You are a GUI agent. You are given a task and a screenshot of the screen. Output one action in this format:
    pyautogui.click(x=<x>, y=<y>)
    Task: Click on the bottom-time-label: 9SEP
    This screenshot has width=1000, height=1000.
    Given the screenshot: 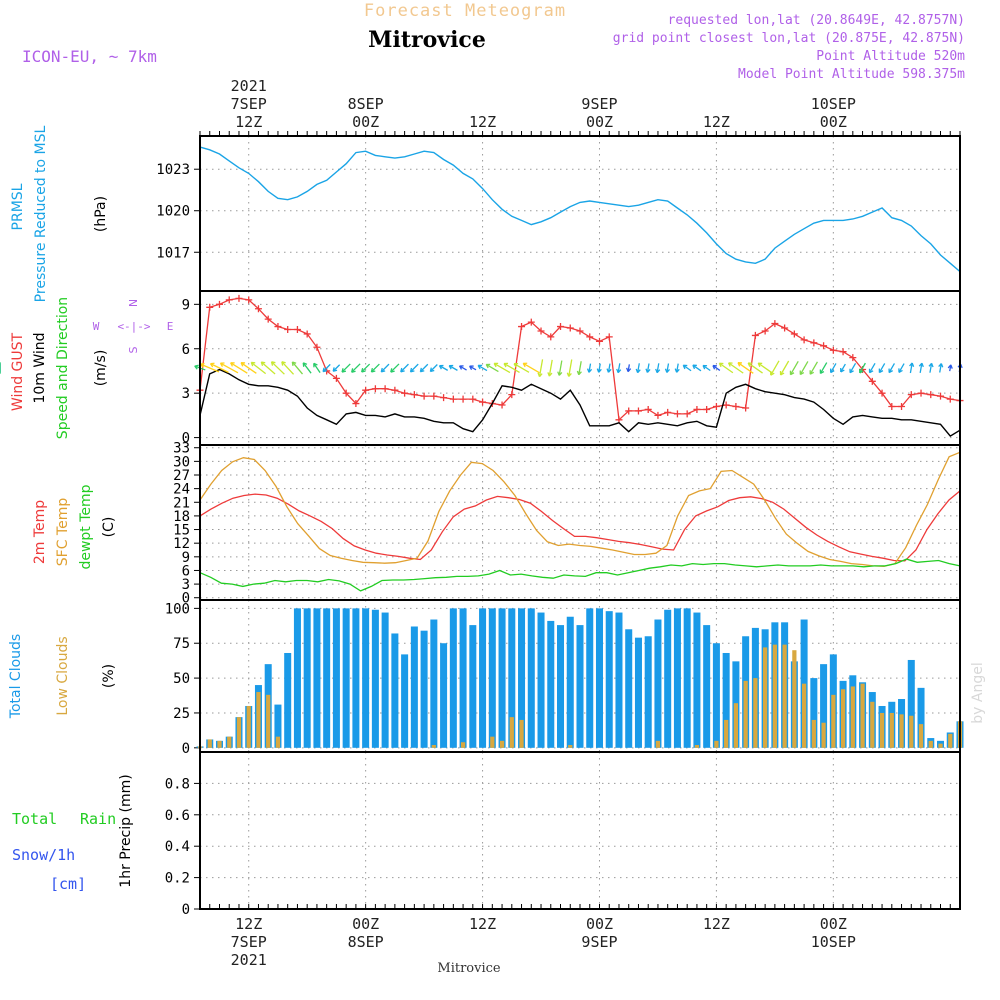 What is the action you would take?
    pyautogui.click(x=599, y=942)
    